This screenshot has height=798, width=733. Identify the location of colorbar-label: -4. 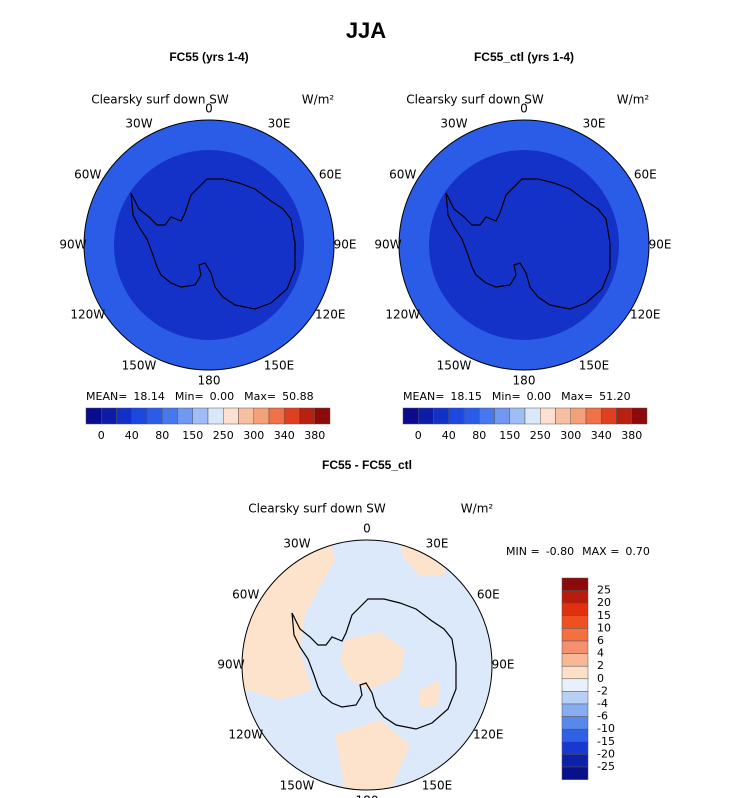
(602, 703).